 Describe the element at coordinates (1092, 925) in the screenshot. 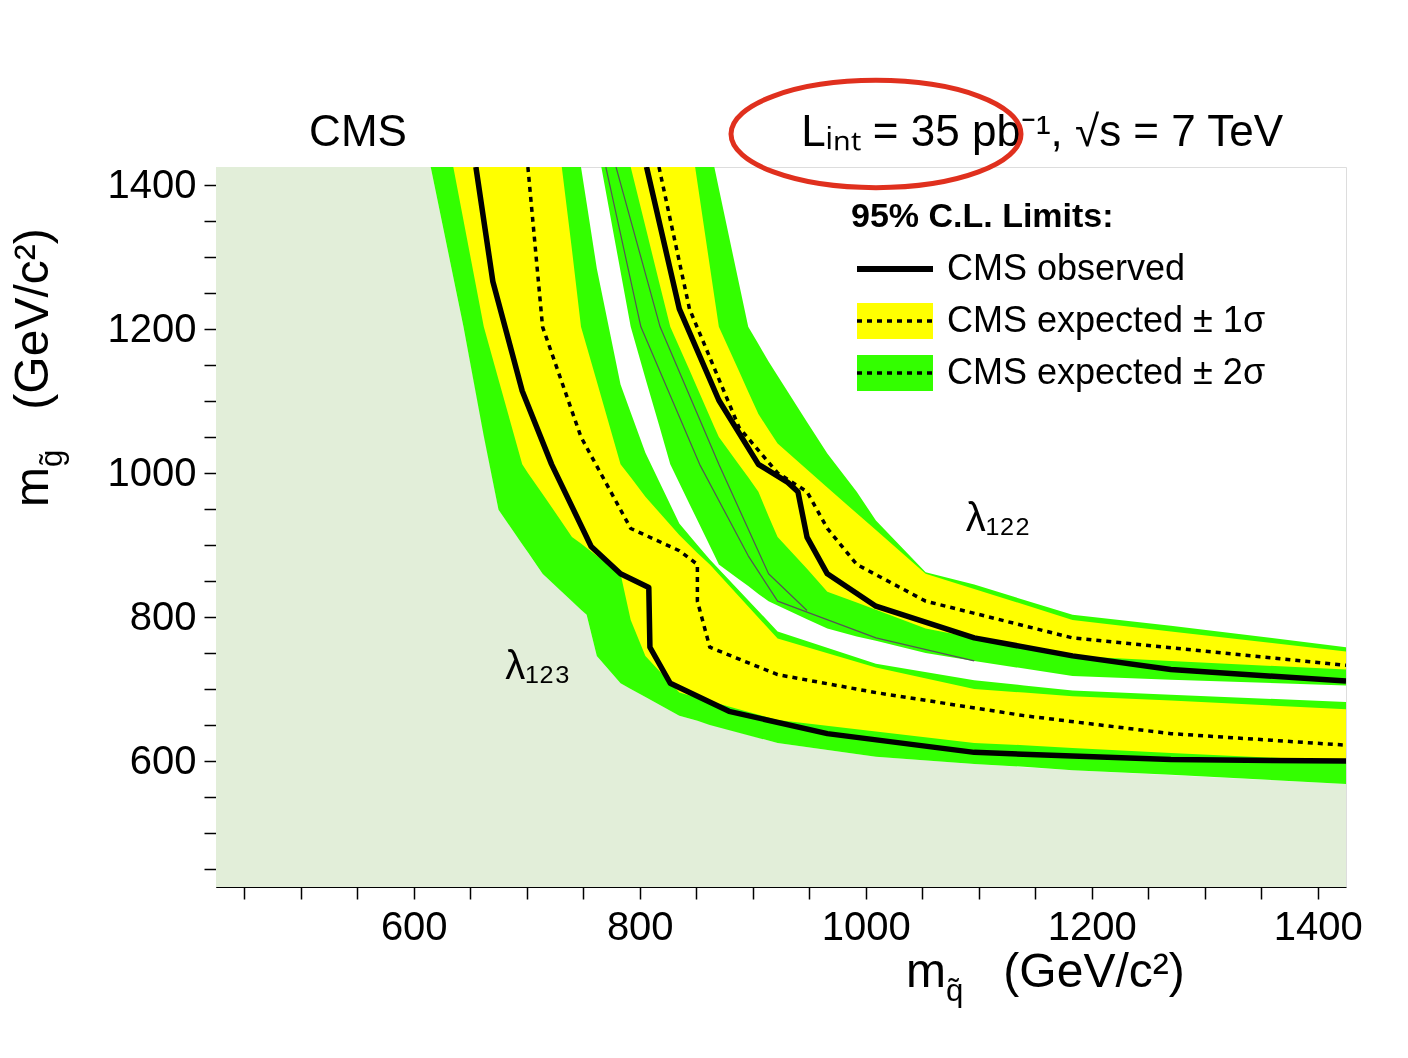

I see `x-tick-label: 1200` at that location.